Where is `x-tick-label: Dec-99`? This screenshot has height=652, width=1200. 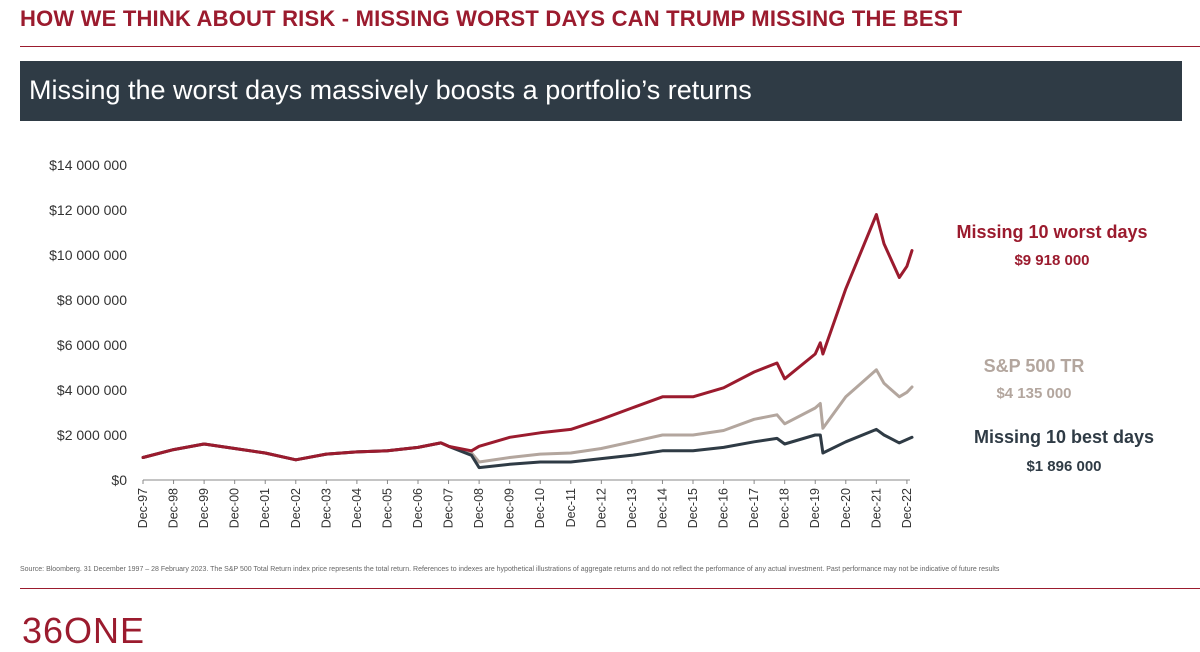
x-tick-label: Dec-99 is located at coordinates (204, 508).